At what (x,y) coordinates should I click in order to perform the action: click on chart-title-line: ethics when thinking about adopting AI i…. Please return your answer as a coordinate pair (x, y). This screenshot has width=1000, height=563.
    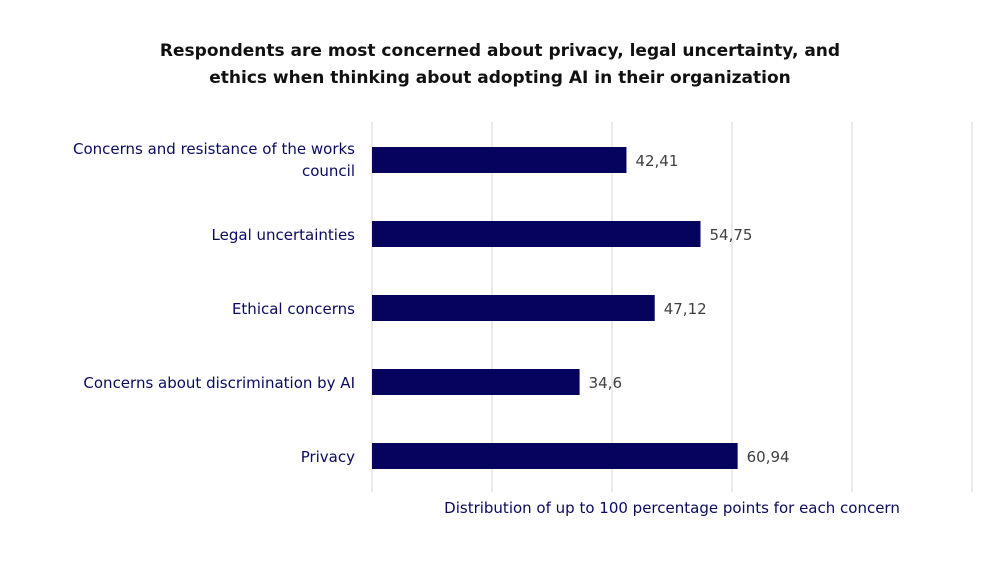
    Looking at the image, I should click on (500, 78).